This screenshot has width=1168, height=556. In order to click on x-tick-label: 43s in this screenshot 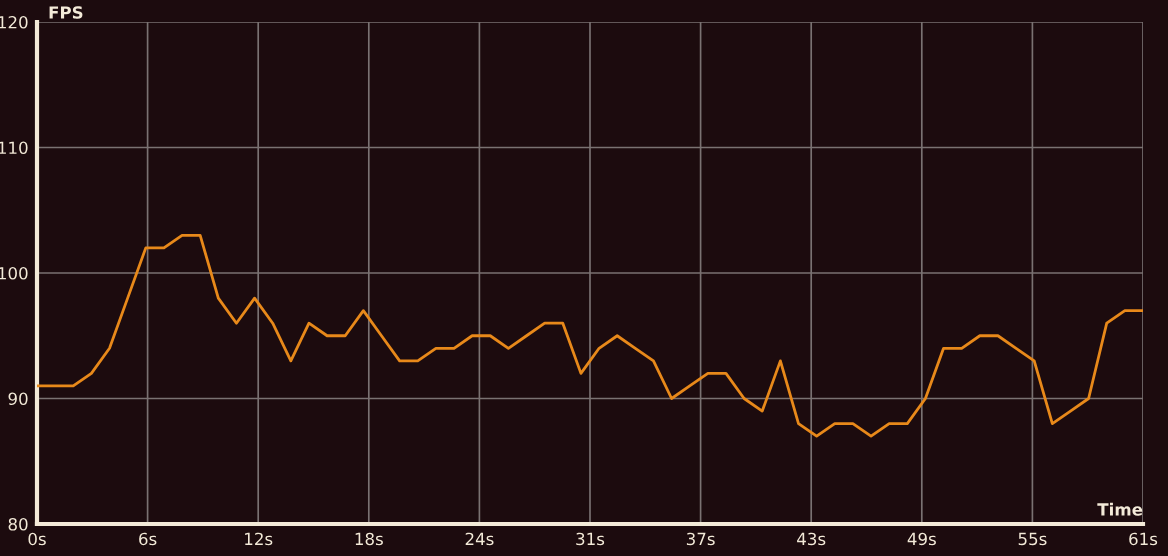, I will do `click(811, 539)`.